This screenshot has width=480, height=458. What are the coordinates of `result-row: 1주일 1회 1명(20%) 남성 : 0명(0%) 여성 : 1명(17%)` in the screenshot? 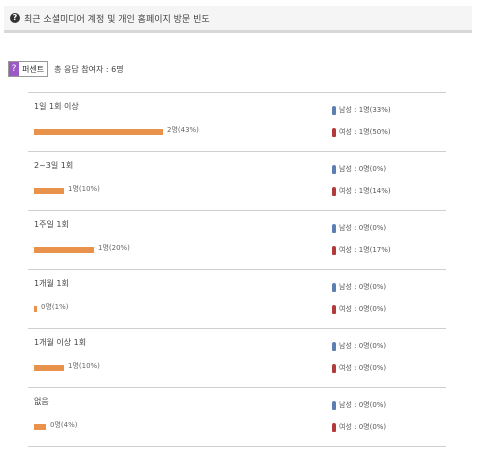 It's located at (237, 240).